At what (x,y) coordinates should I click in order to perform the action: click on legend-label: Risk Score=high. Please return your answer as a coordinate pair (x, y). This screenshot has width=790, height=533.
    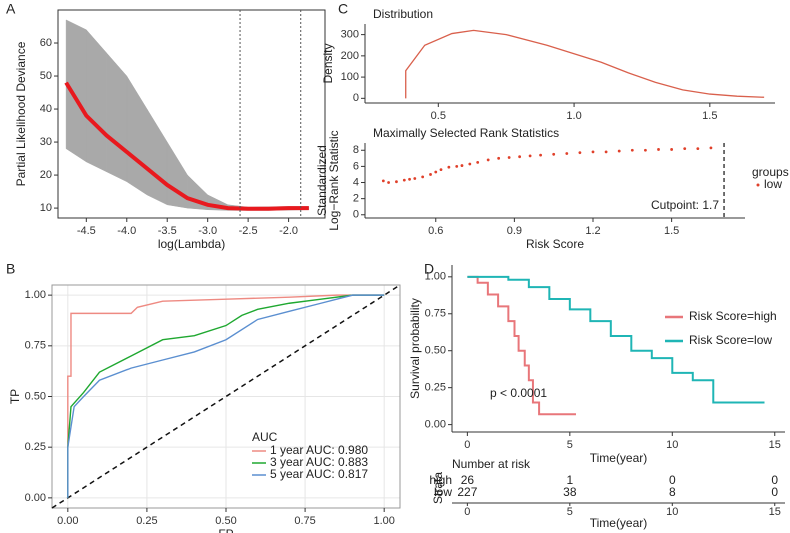
    Looking at the image, I should click on (733, 316).